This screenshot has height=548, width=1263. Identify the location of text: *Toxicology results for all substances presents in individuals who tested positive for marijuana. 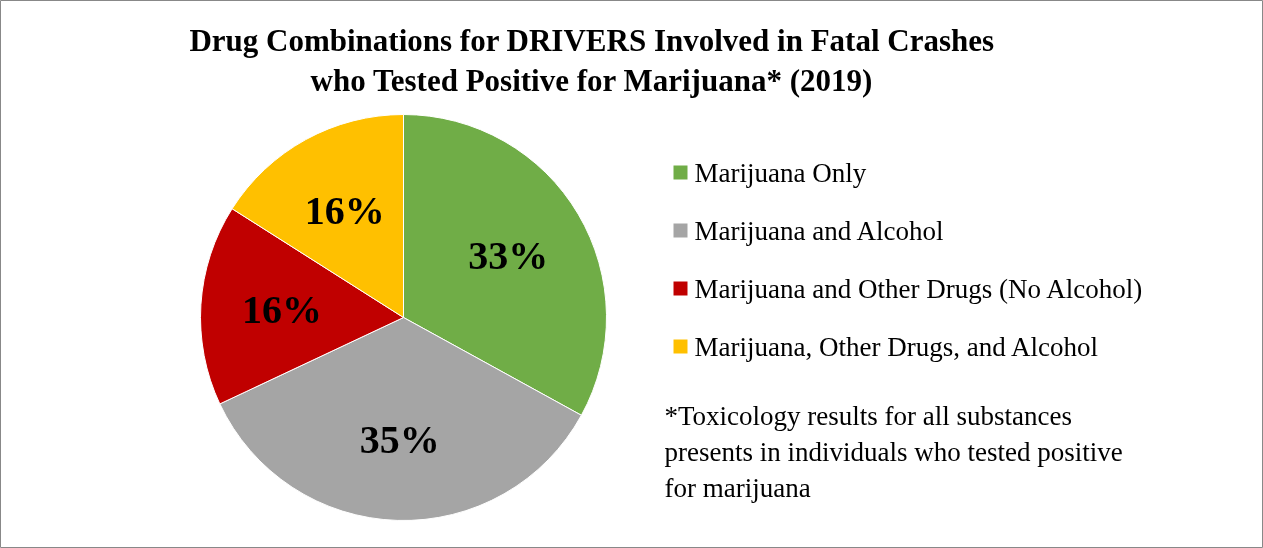
(893, 451).